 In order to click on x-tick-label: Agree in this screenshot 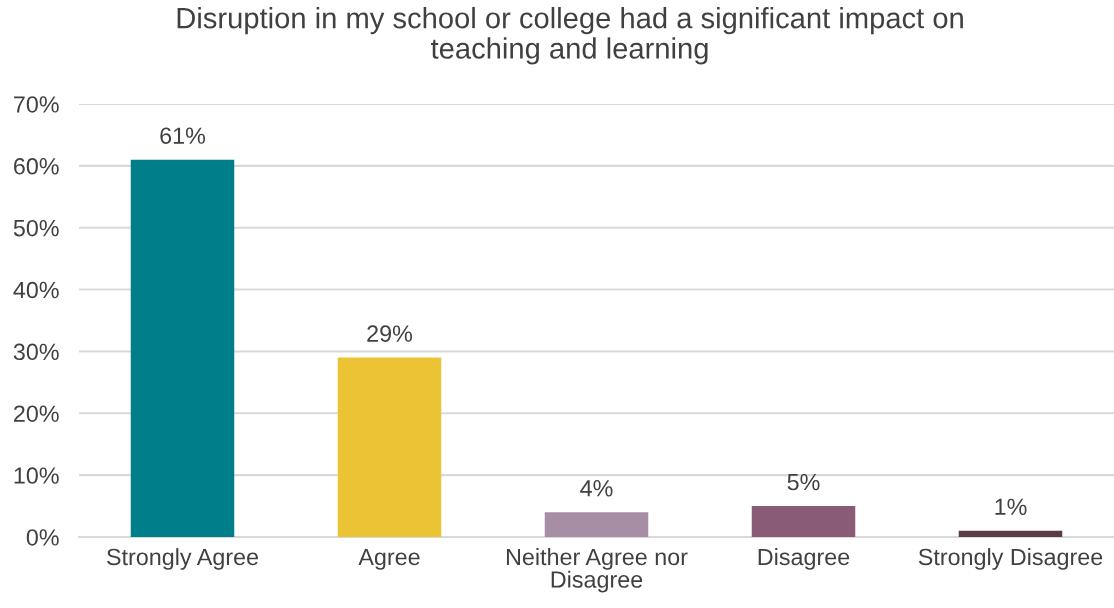, I will do `click(389, 559)`.